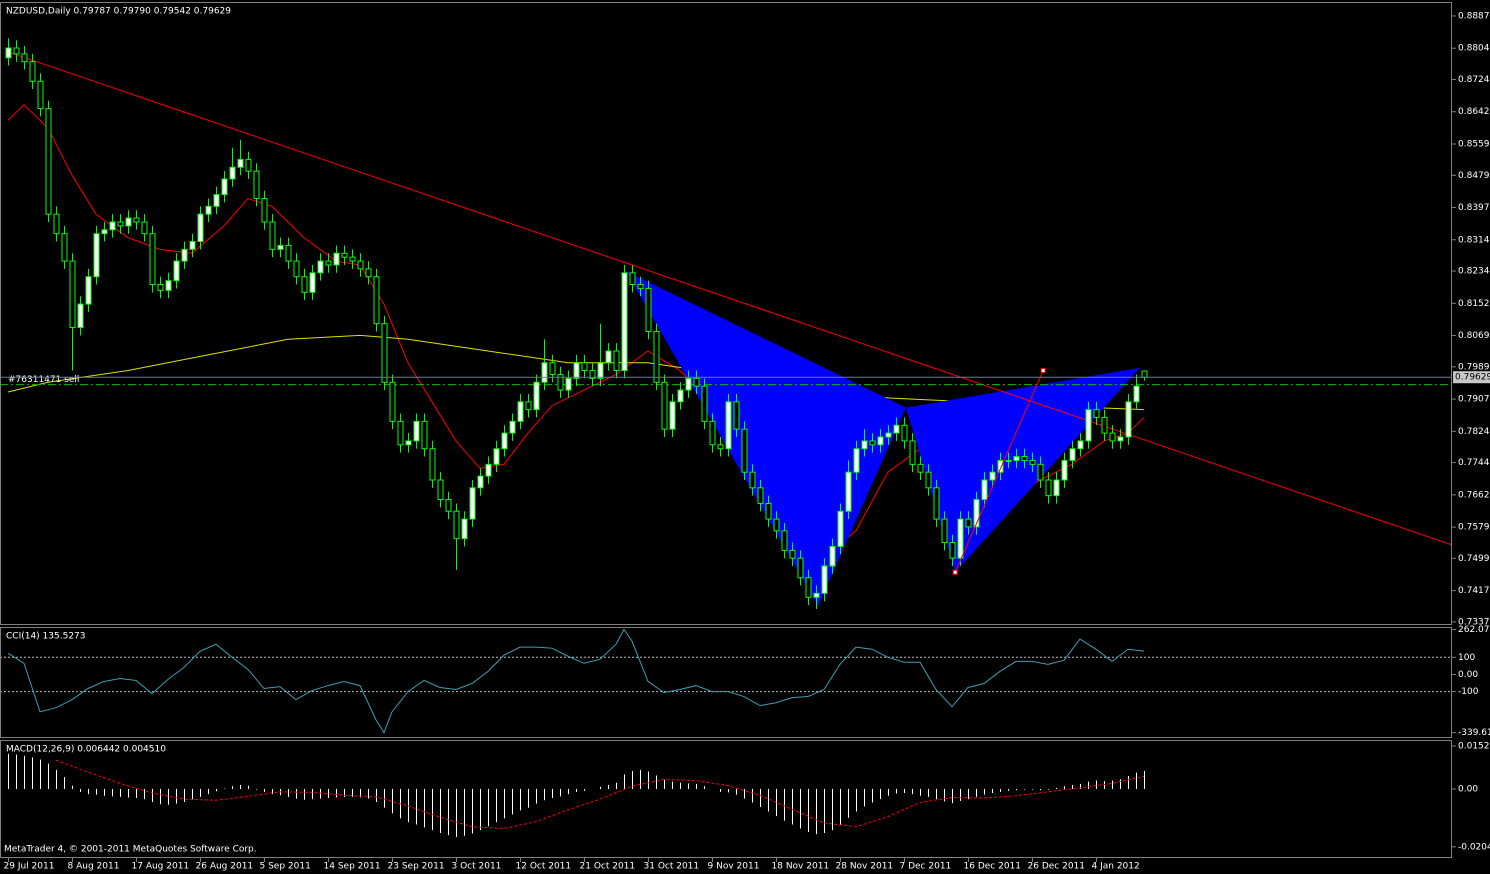 This screenshot has height=874, width=1490. I want to click on x-tick-label: 29 Jul 2011, so click(29, 867).